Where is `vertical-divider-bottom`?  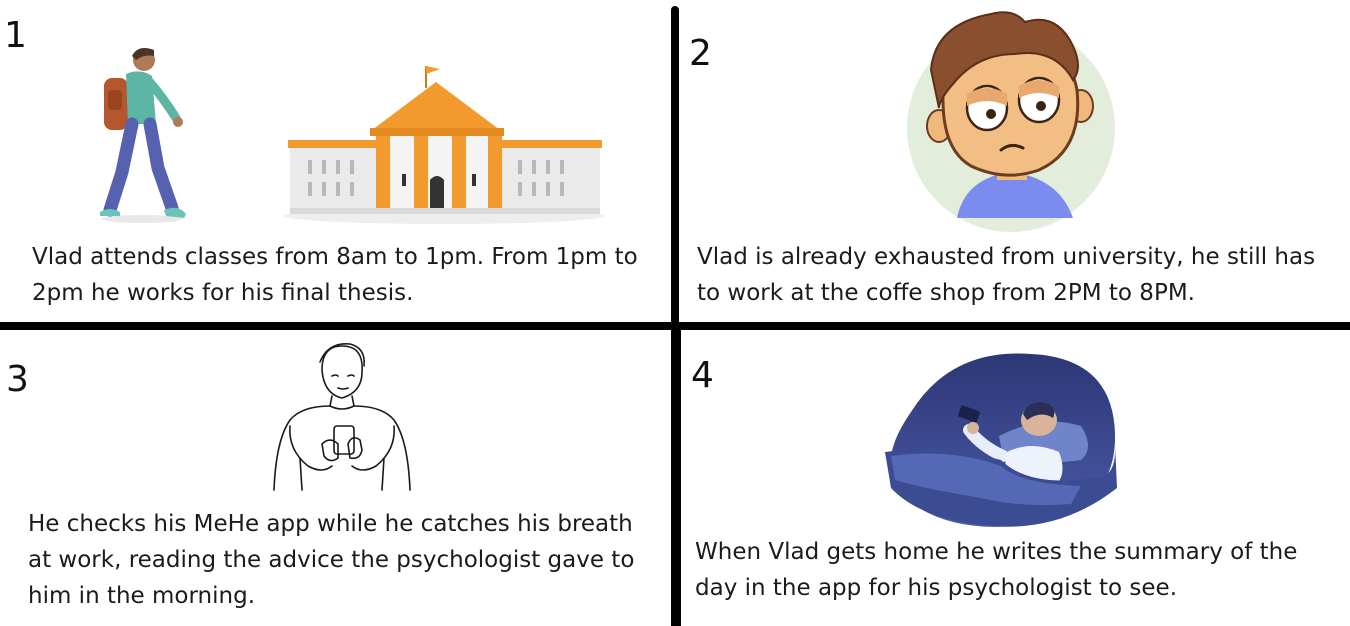
vertical-divider-bottom is located at coordinates (676, 476).